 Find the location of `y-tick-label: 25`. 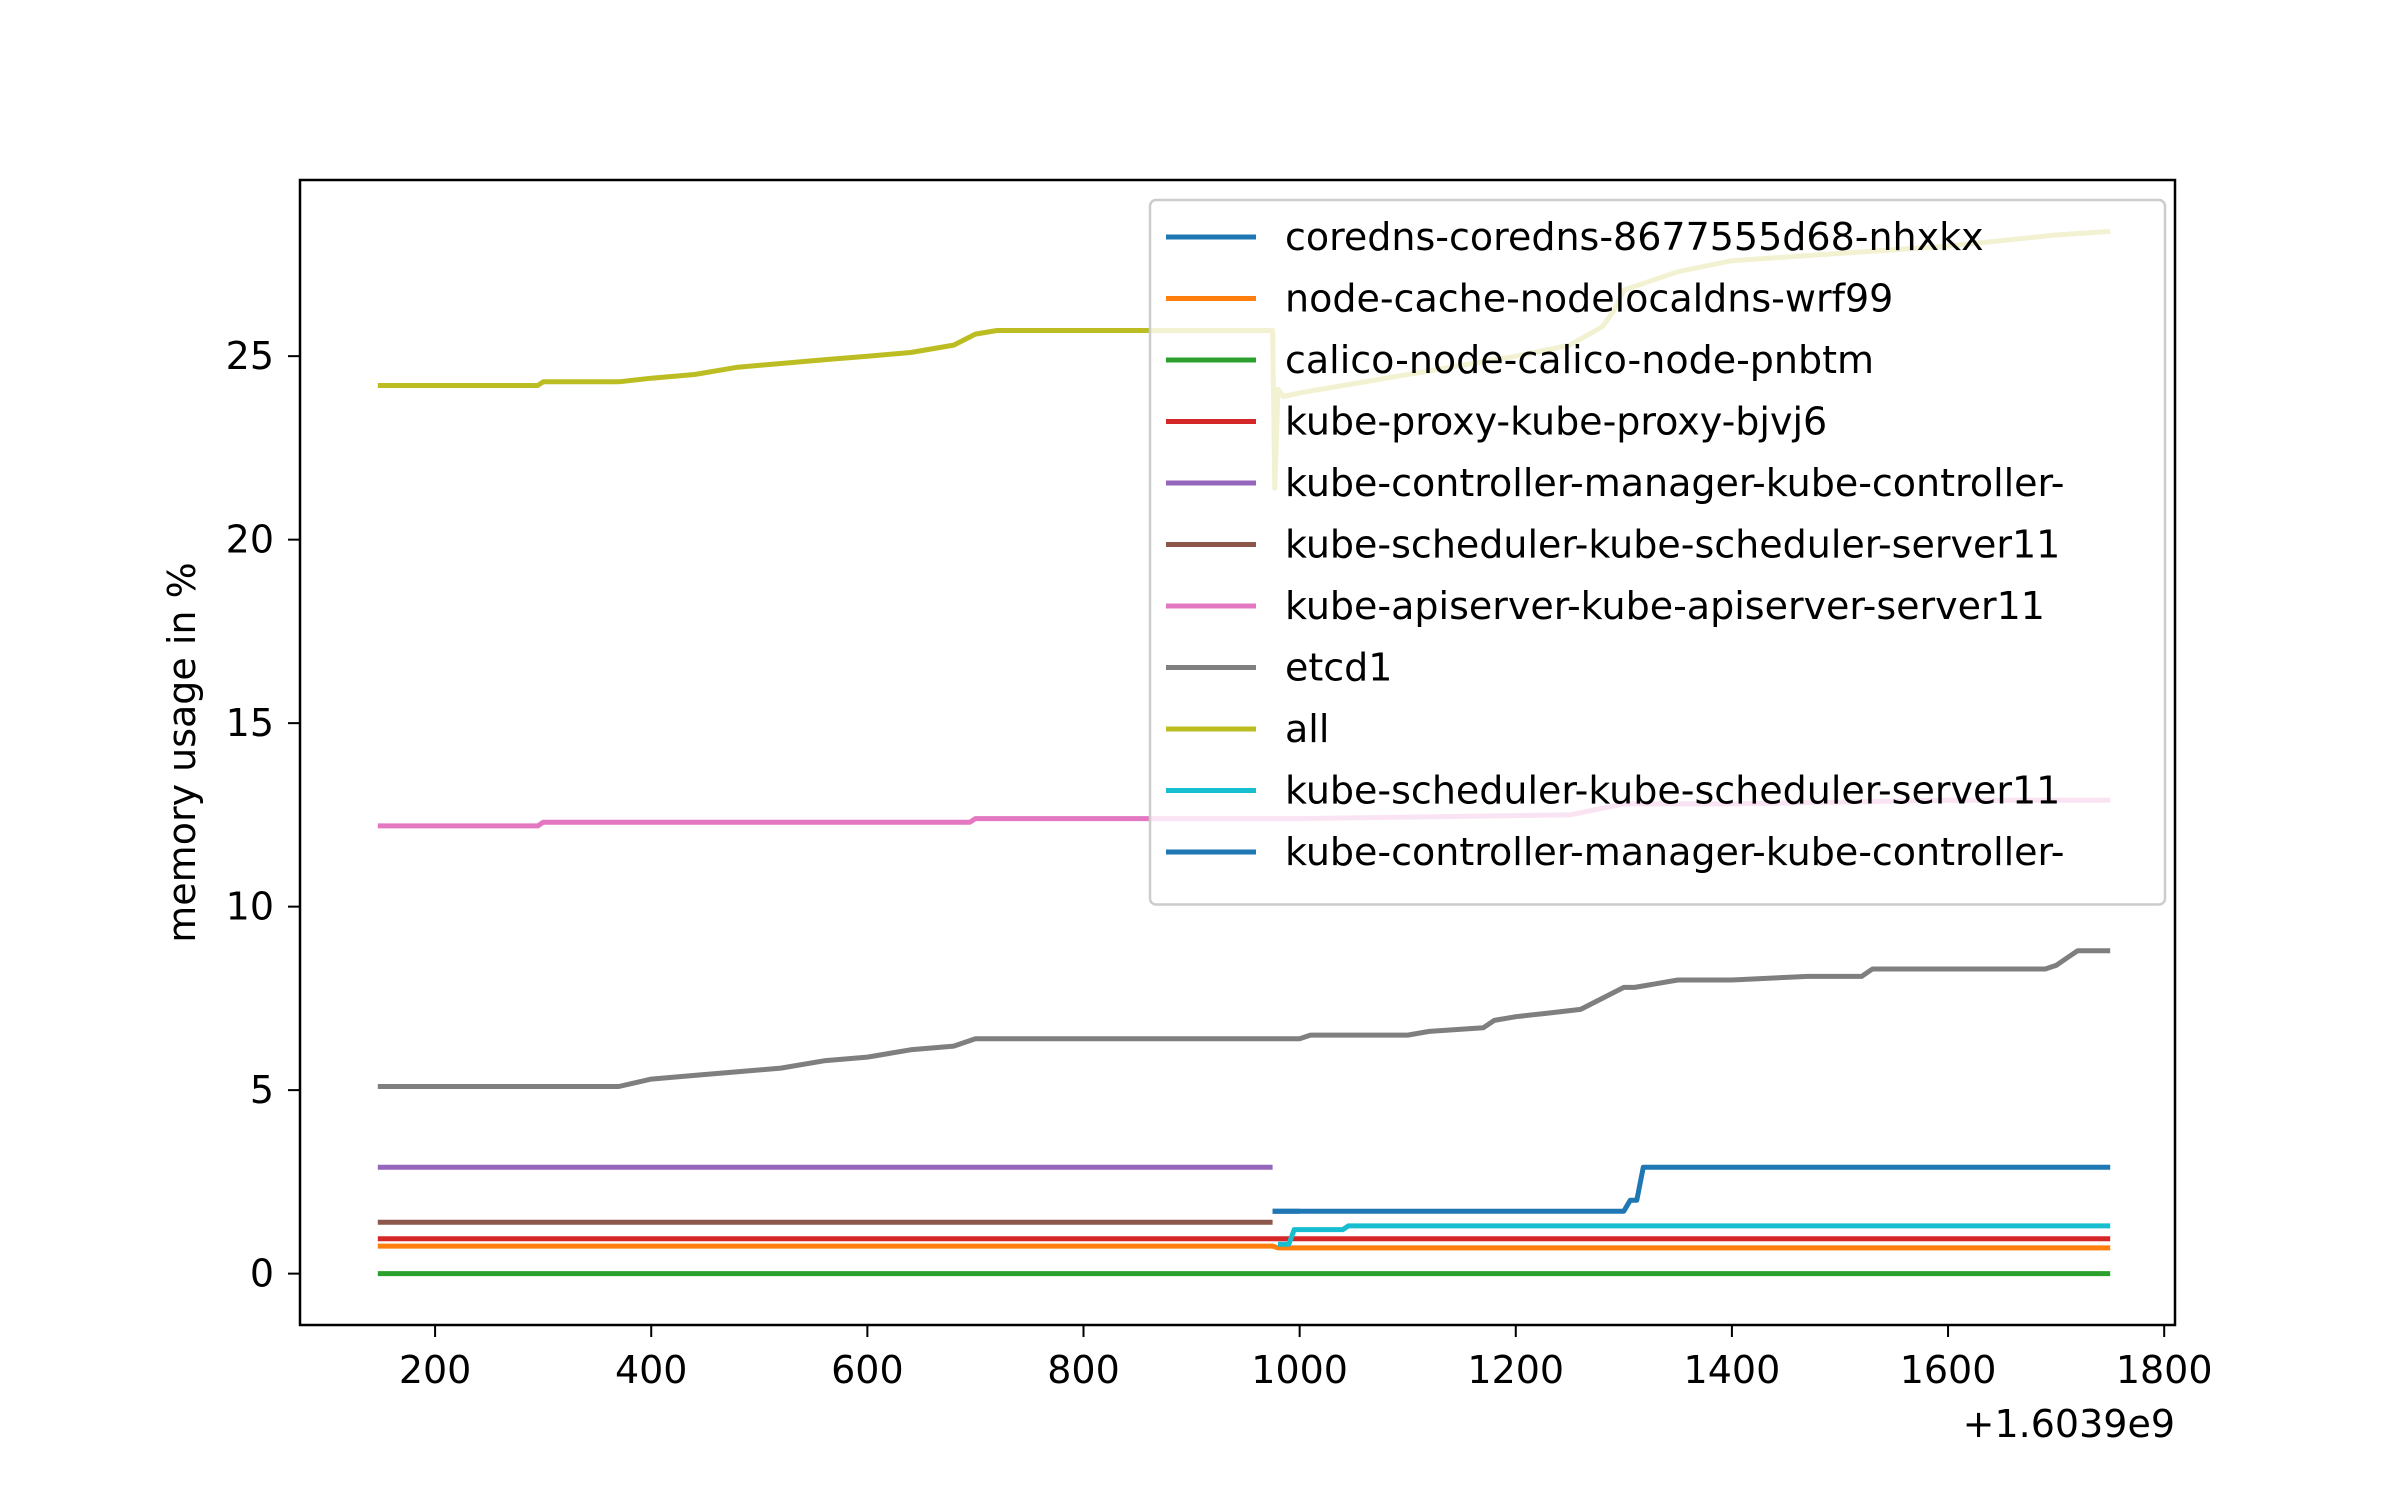

y-tick-label: 25 is located at coordinates (250, 356).